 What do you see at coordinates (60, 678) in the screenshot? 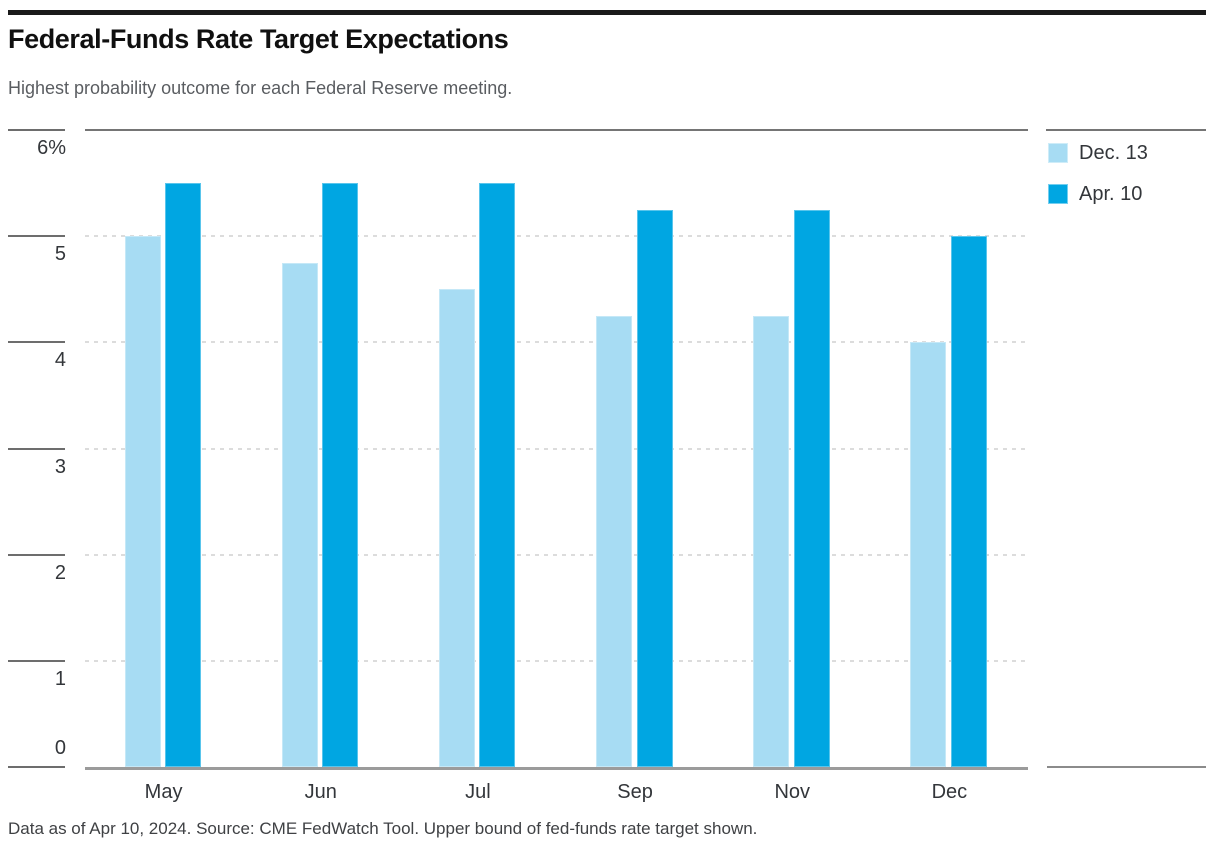
I see `y-tick-label-1: 1` at bounding box center [60, 678].